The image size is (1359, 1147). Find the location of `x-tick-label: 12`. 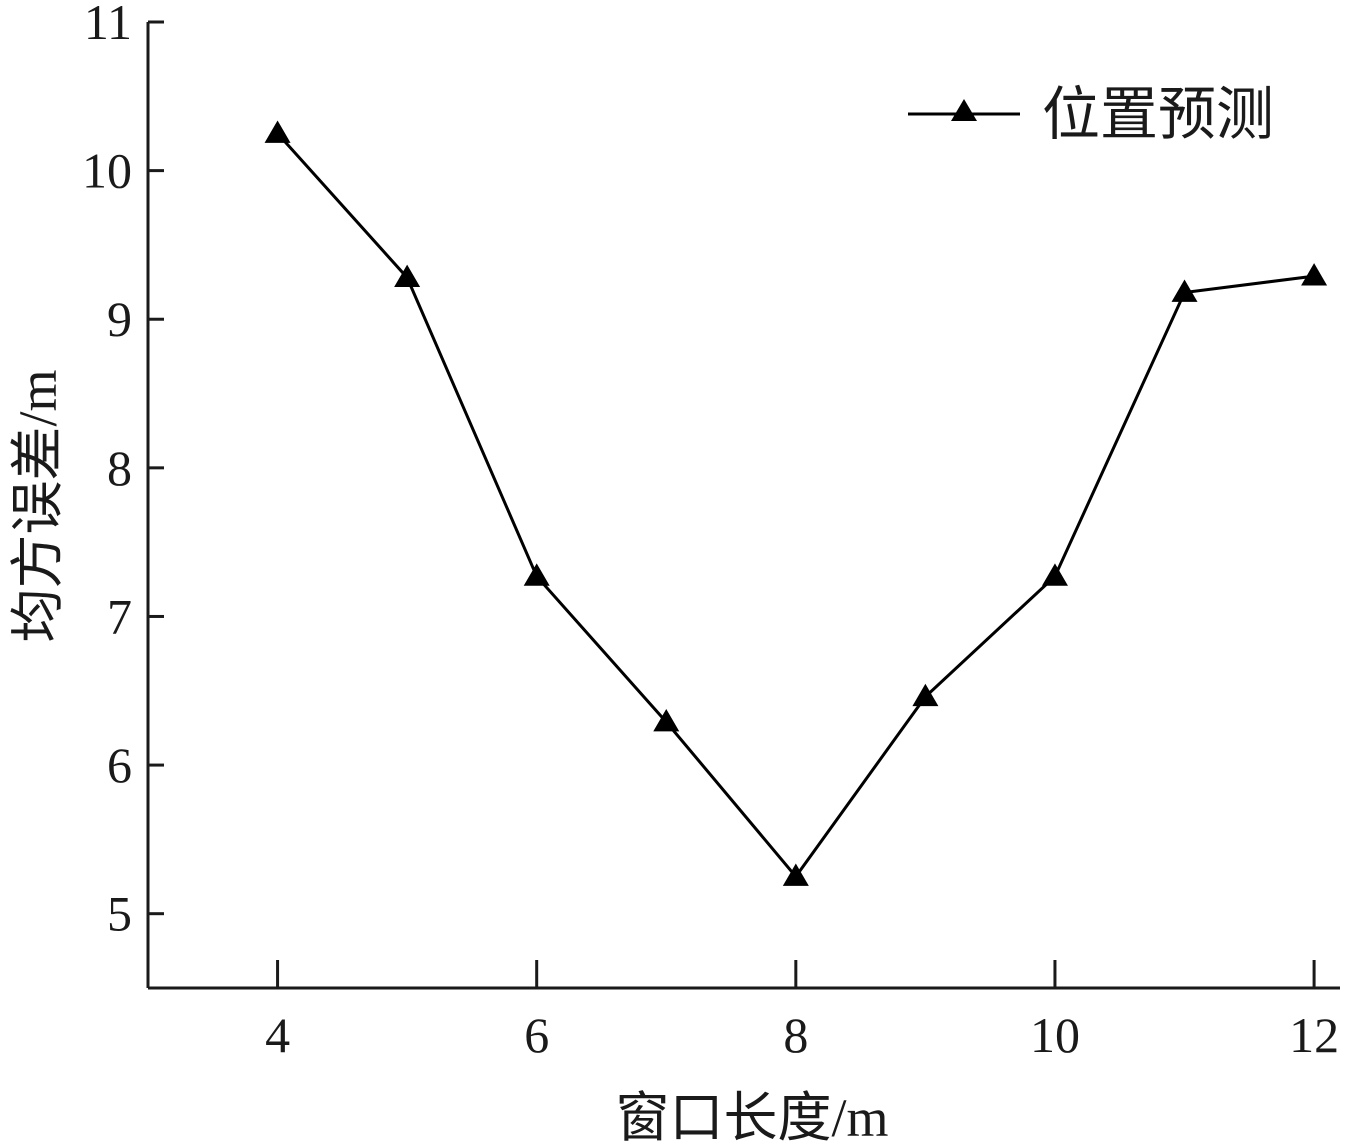

x-tick-label: 12 is located at coordinates (1314, 1035).